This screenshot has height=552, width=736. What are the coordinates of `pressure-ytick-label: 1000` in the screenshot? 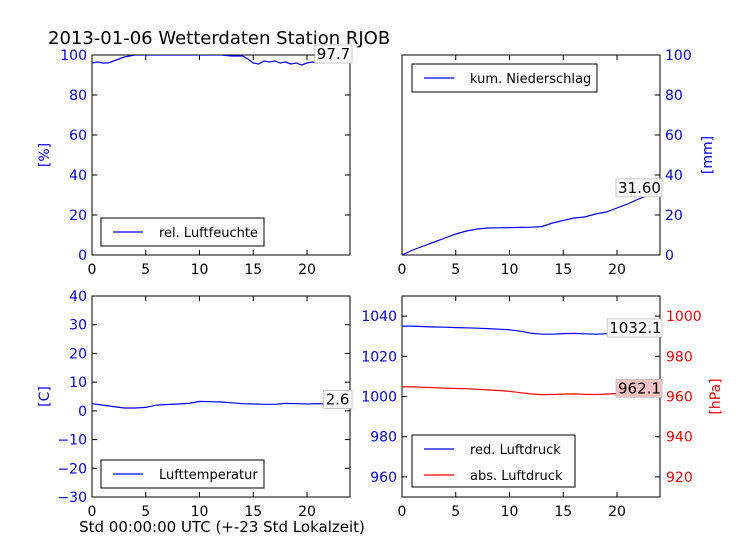 It's located at (379, 398).